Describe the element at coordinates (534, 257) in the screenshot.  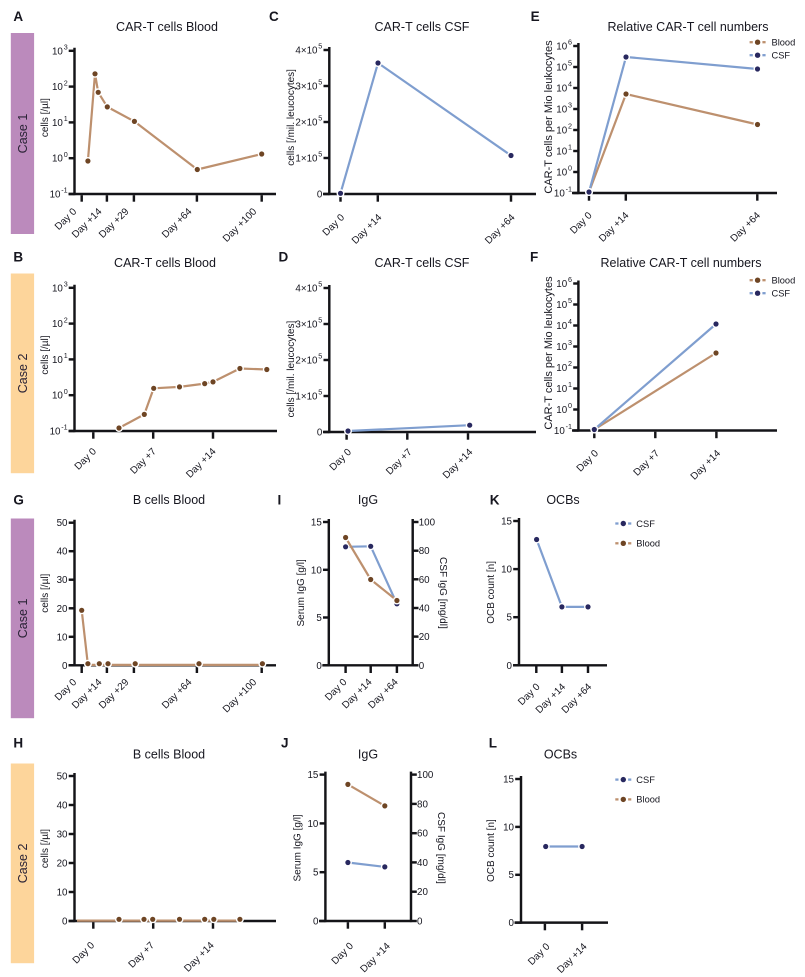
I see `svg-text: F` at that location.